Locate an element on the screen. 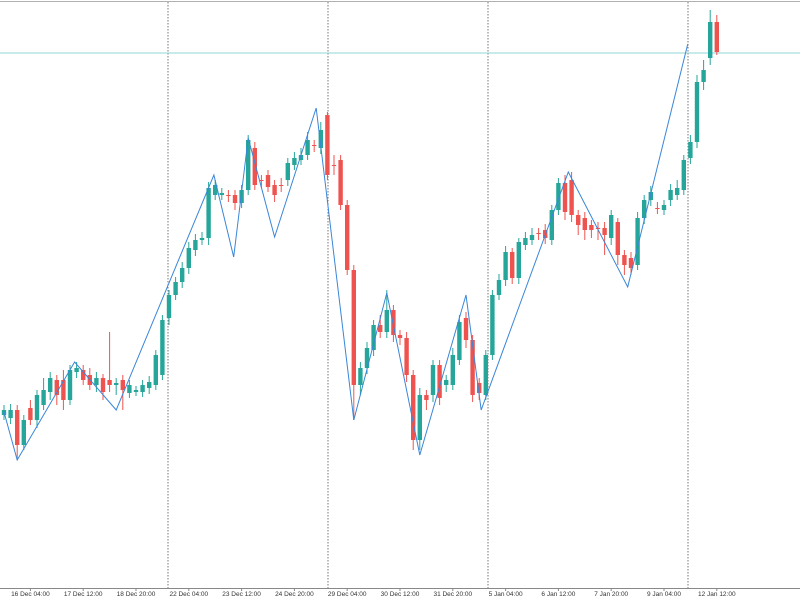 This screenshot has height=600, width=800. x-tick-label: 12 Jan 12:00 is located at coordinates (717, 594).